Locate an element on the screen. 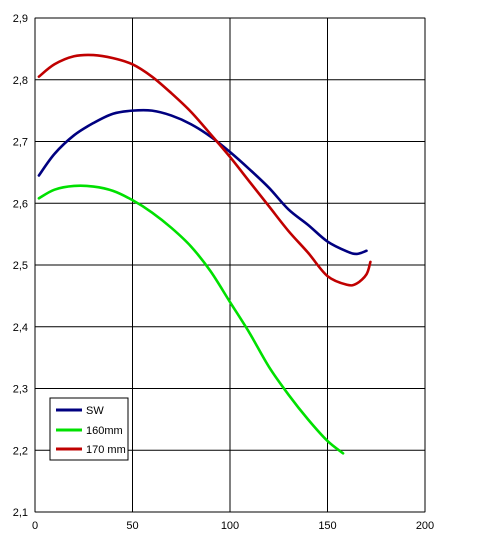 Image resolution: width=497 pixels, height=550 pixels. legend-label-sw: SW is located at coordinates (95, 411).